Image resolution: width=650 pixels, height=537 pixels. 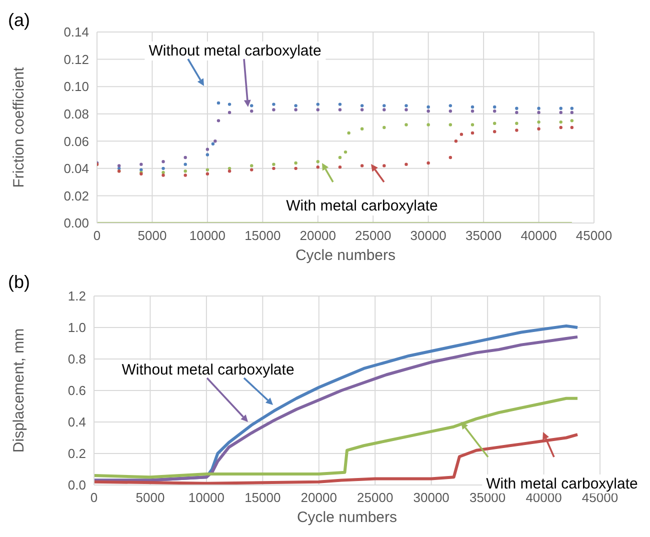 What do you see at coordinates (76, 141) in the screenshot?
I see `y-tick-label: 0.06` at bounding box center [76, 141].